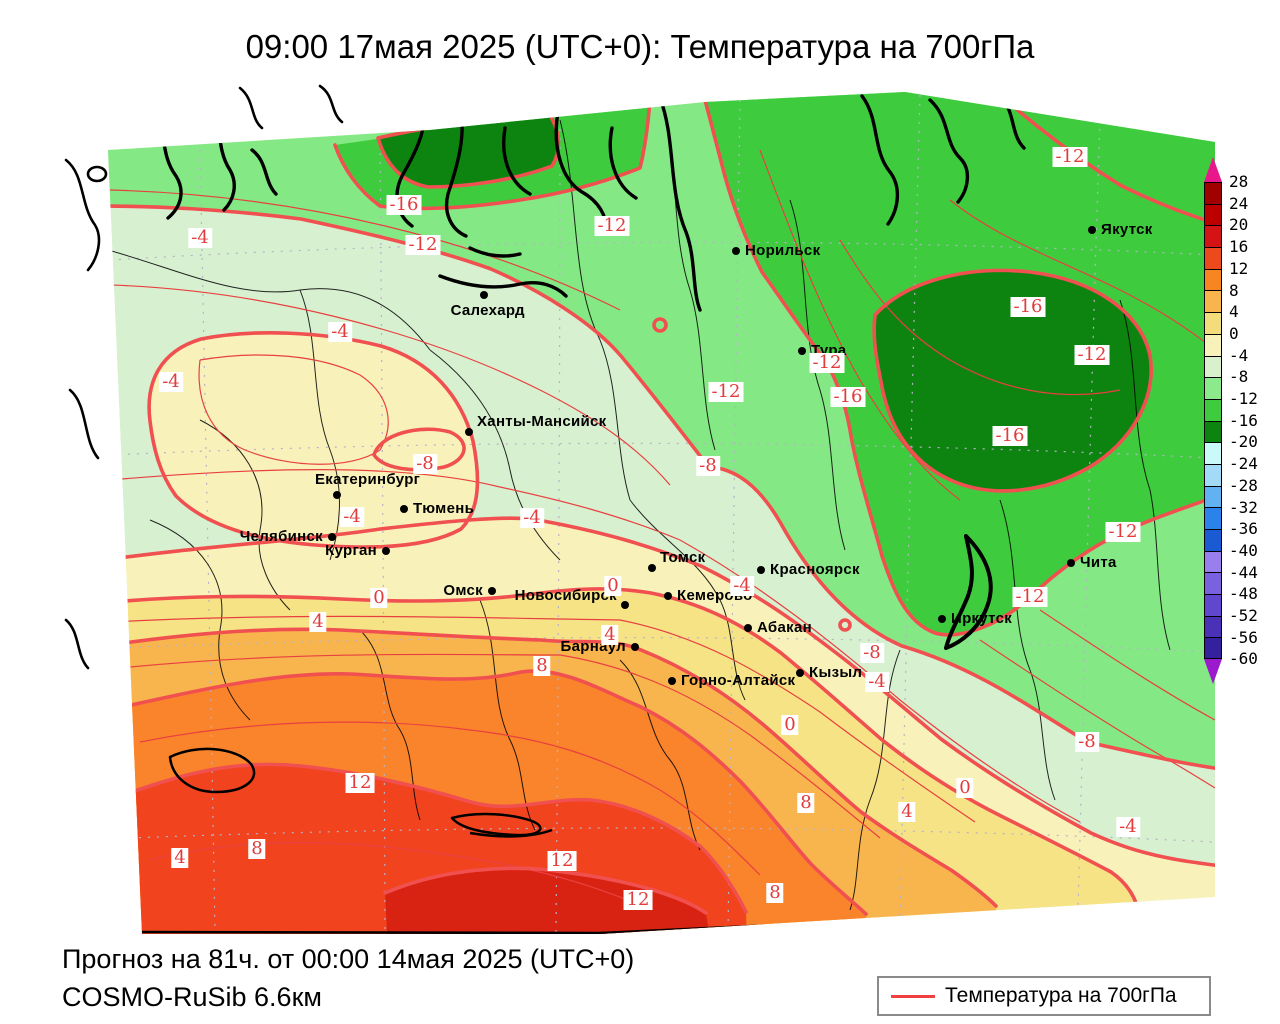 The image size is (1280, 1024). I want to click on colorbar-tick: 24, so click(1239, 203).